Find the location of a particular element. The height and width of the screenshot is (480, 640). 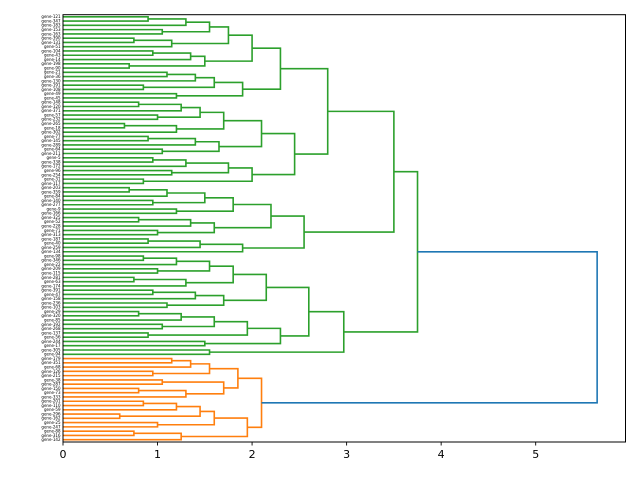

leaf-label: gene-40 is located at coordinates (52, 243).